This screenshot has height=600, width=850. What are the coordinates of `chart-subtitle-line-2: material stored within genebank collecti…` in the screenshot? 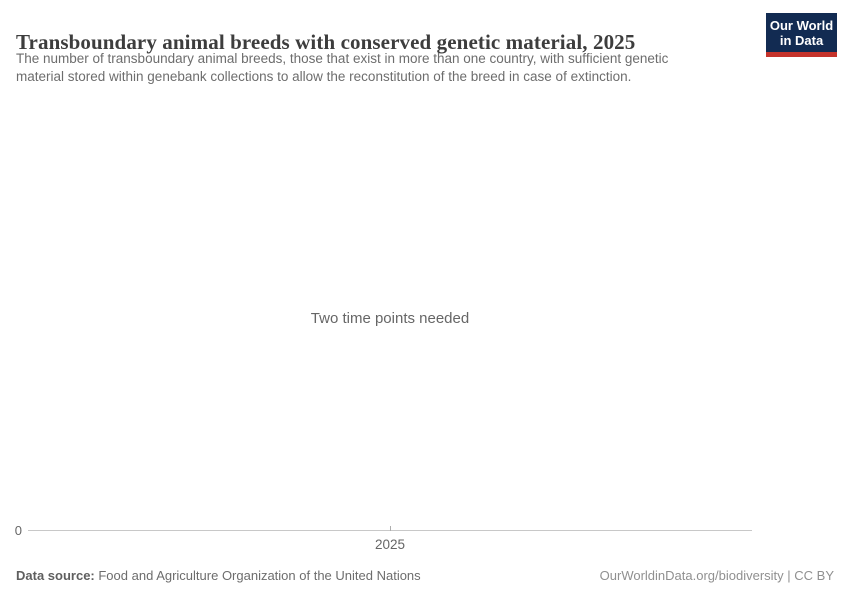 It's located at (324, 76).